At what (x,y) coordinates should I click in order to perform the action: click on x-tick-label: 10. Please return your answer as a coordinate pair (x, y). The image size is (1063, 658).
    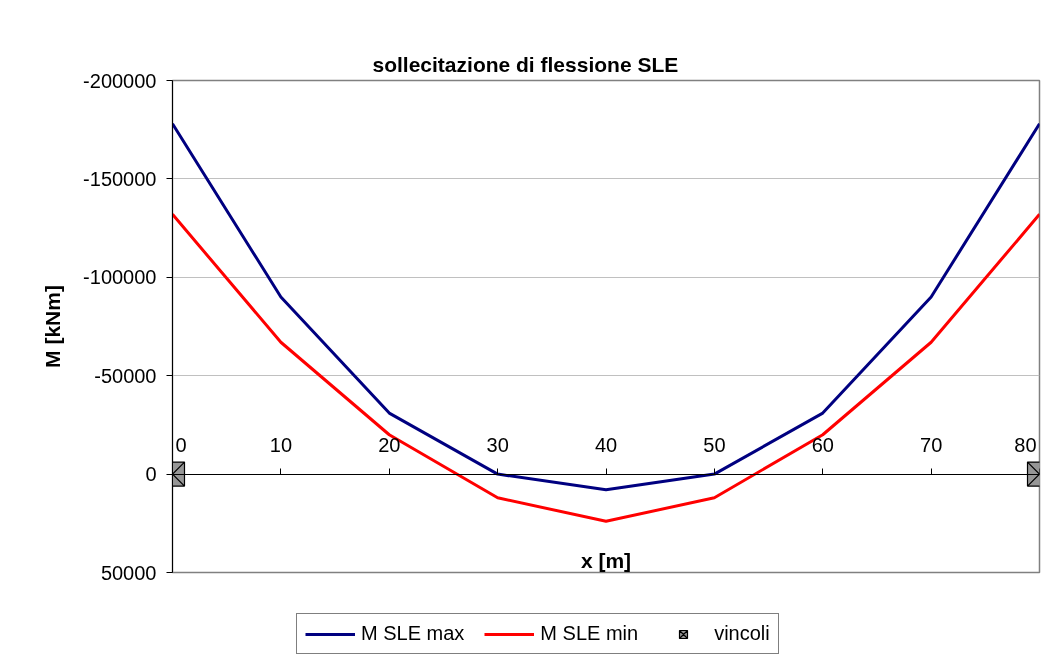
    Looking at the image, I should click on (280, 445).